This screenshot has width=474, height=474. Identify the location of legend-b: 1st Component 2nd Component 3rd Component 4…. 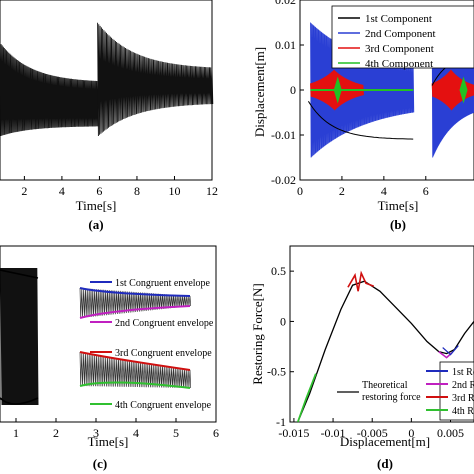
(402, 37).